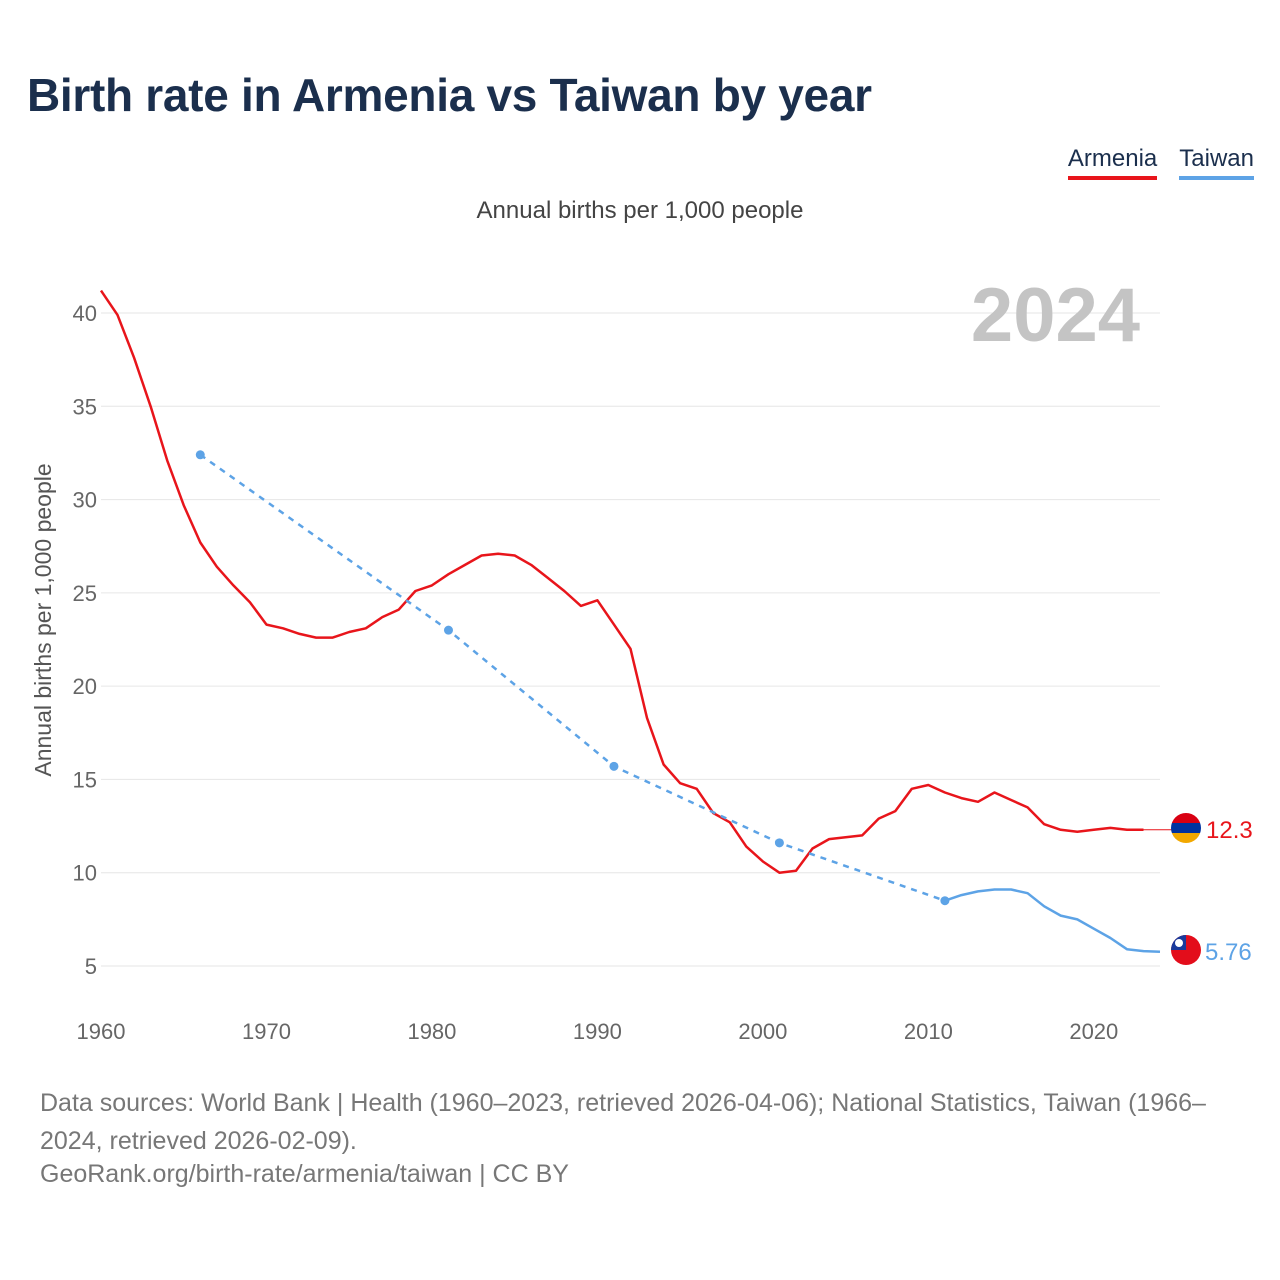 This screenshot has height=1280, width=1280. What do you see at coordinates (449, 95) in the screenshot?
I see `chart-title: Birth rate in Armenia vs Taiwan by year` at bounding box center [449, 95].